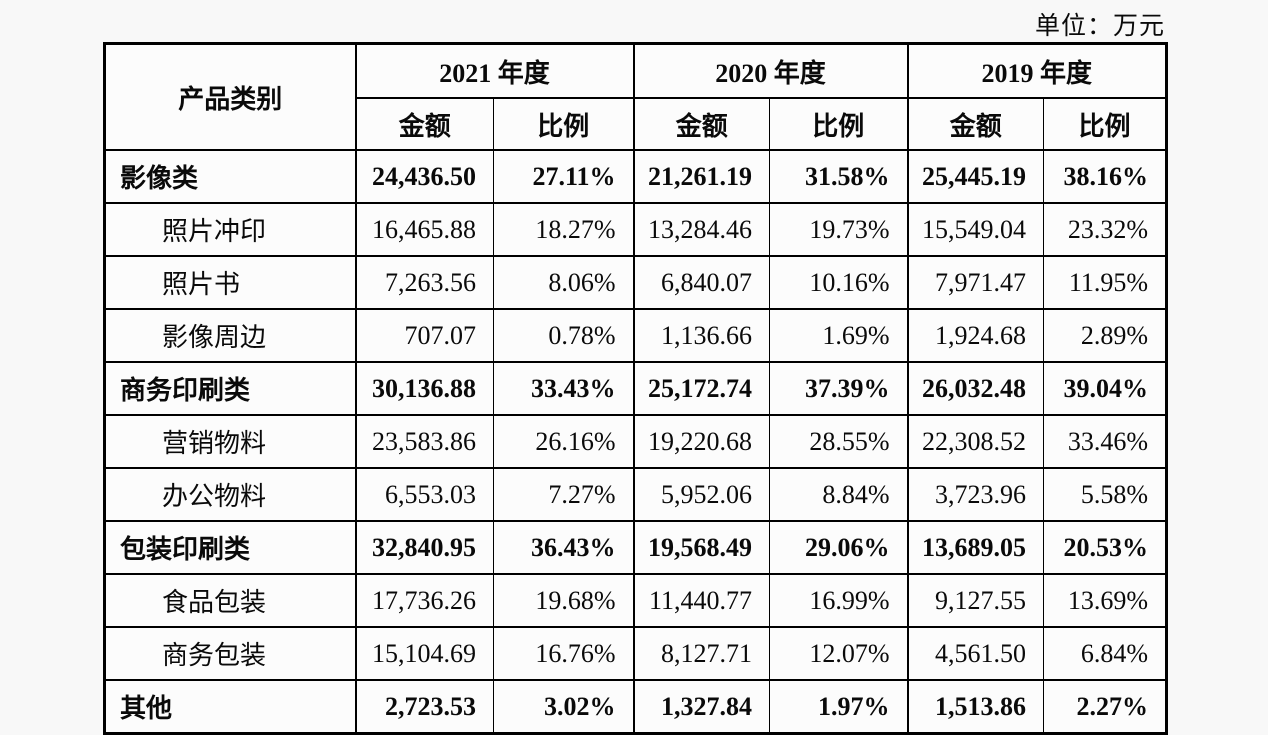  Describe the element at coordinates (1105, 282) in the screenshot. I see `ratio-cell: 11.95%` at that location.